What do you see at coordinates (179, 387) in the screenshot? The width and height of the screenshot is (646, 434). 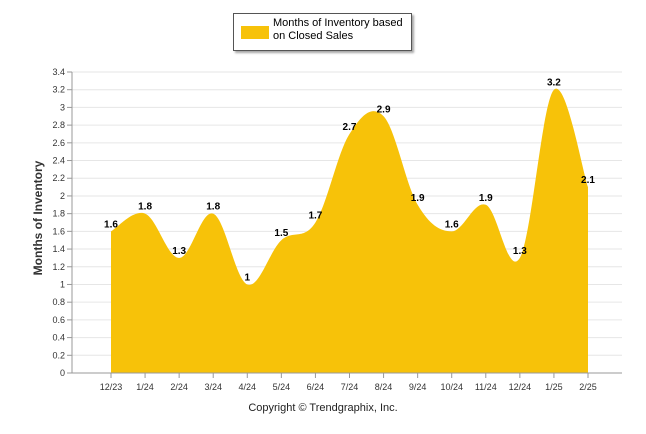 I see `x-tick-label: 2/24` at bounding box center [179, 387].